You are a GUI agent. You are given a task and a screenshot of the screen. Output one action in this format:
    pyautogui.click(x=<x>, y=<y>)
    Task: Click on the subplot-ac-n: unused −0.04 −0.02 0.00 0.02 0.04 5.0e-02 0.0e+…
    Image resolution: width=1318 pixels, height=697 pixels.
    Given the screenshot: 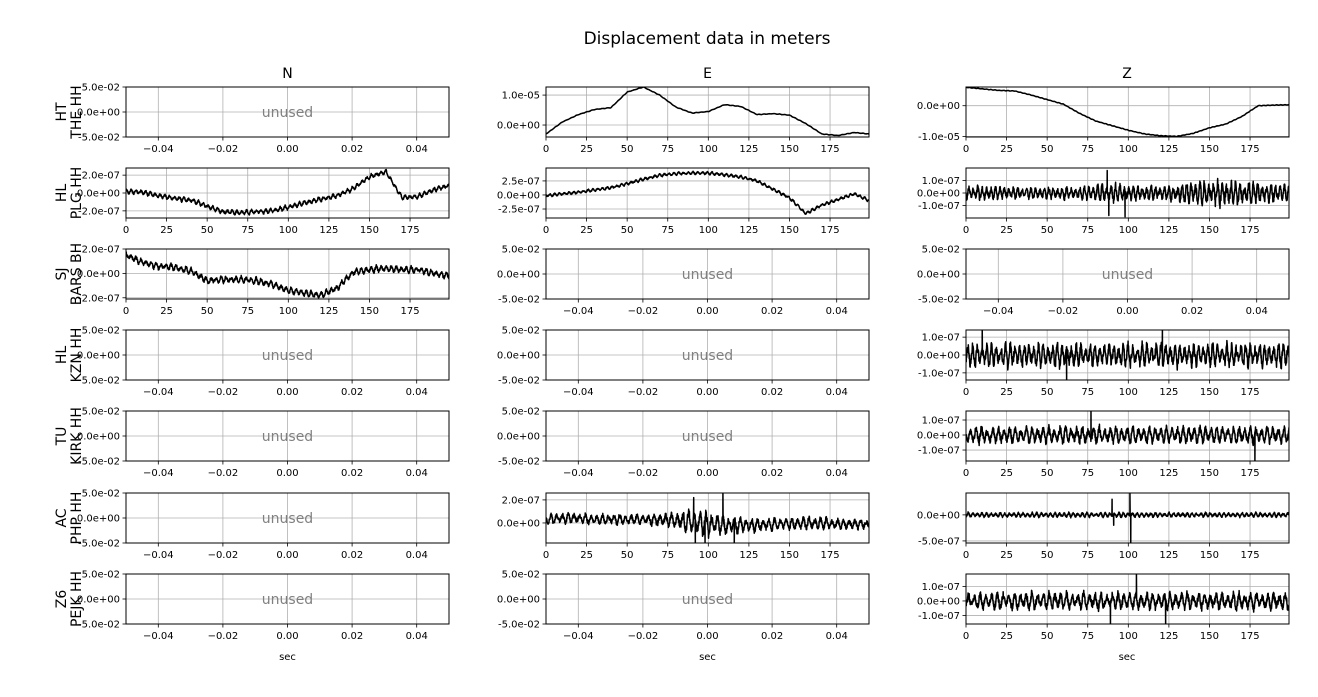 What is the action you would take?
    pyautogui.click(x=263, y=525)
    